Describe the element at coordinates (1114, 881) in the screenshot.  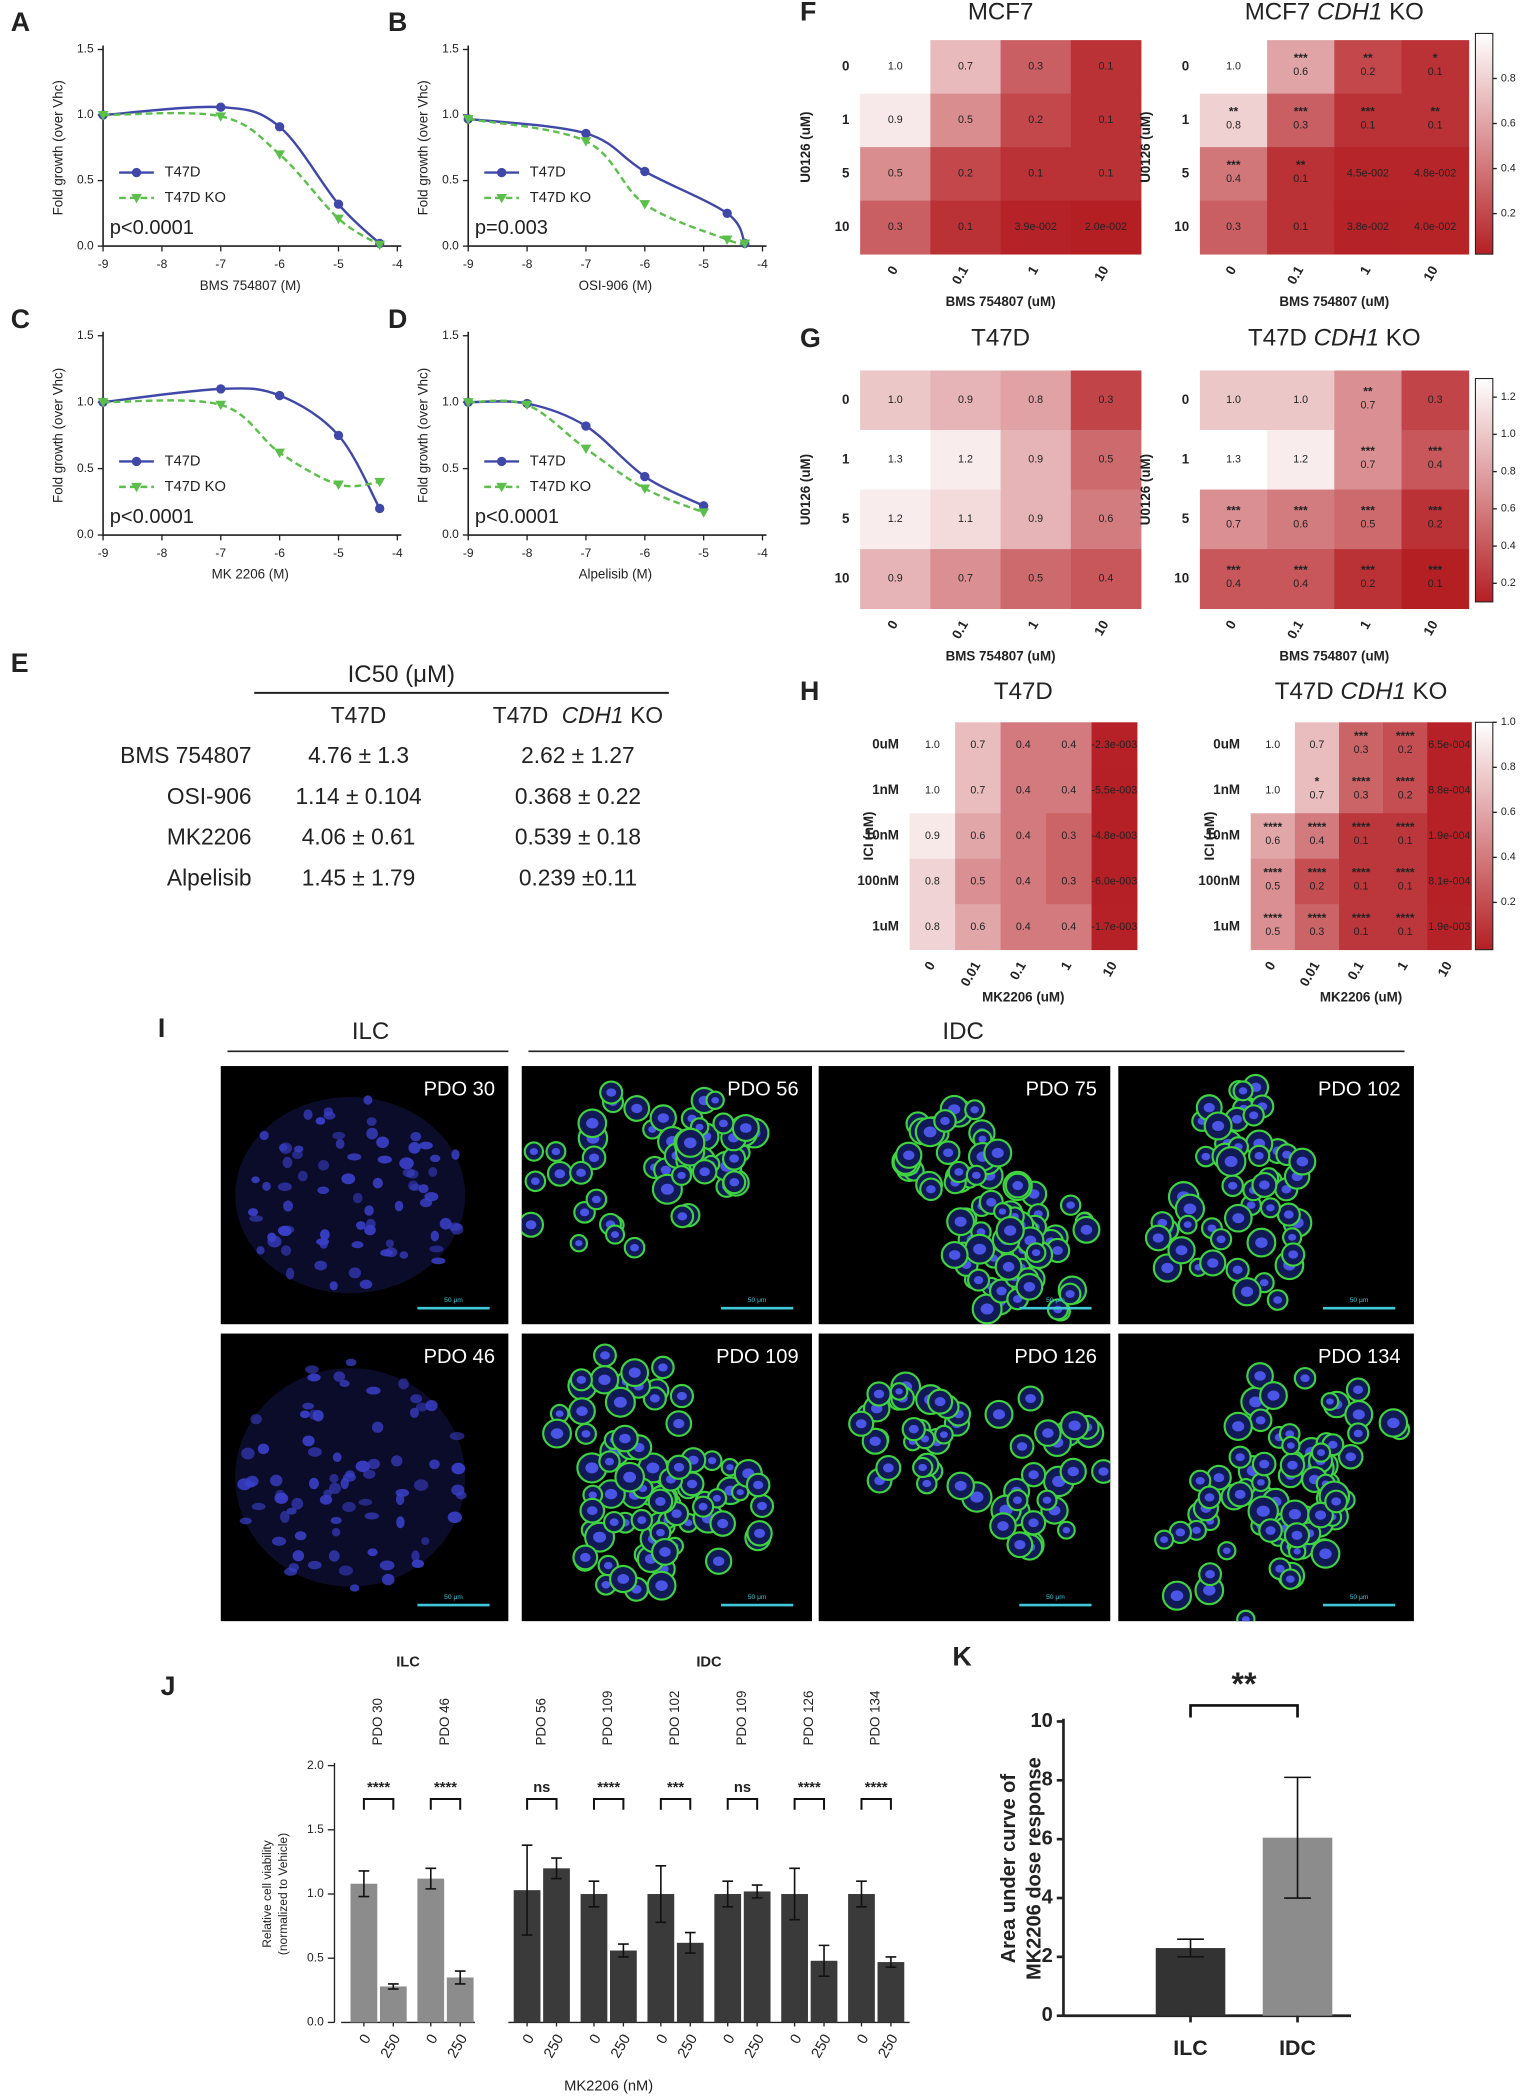
I see `cell-label: -6.0e-003` at that location.